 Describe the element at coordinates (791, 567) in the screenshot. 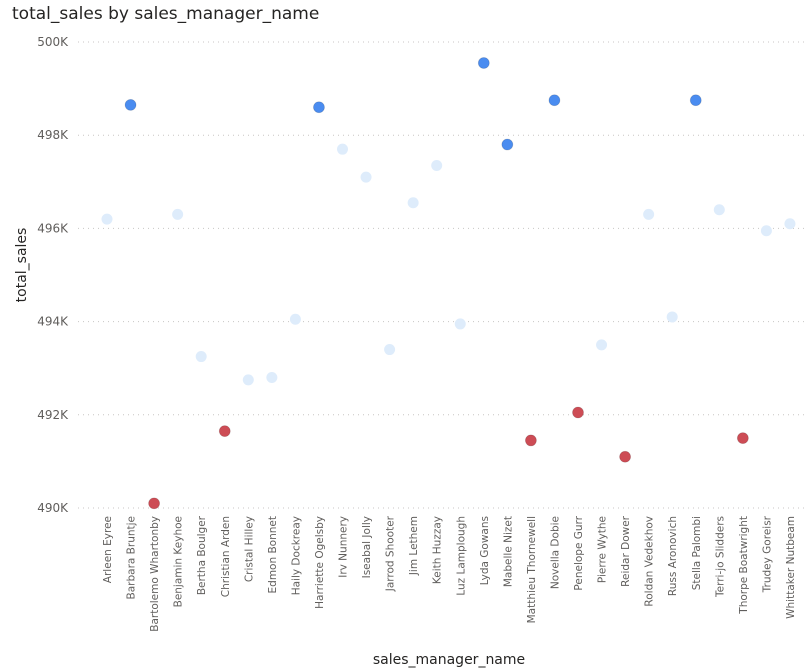

I see `x-tick-label: Whittaker Nutbeam` at that location.